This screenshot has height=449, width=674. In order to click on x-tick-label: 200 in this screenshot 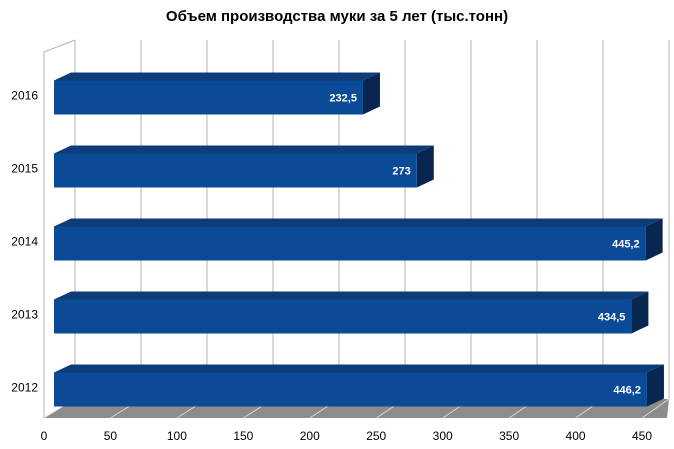, I will do `click(310, 436)`.